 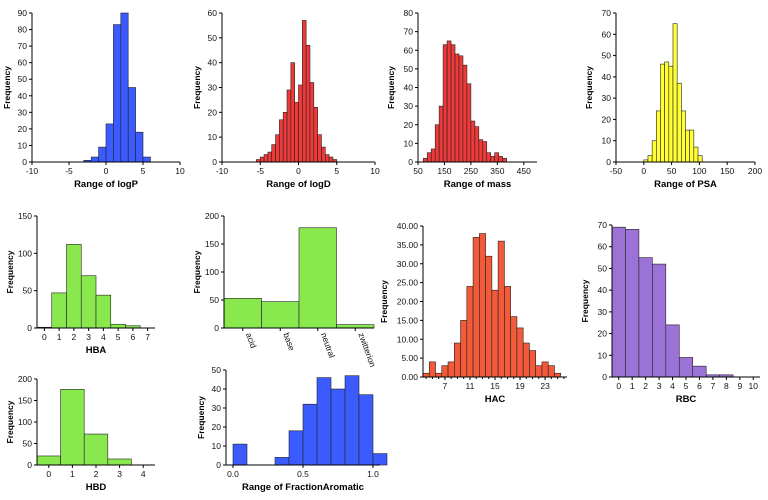 I want to click on xtick-label: 4, so click(x=672, y=386).